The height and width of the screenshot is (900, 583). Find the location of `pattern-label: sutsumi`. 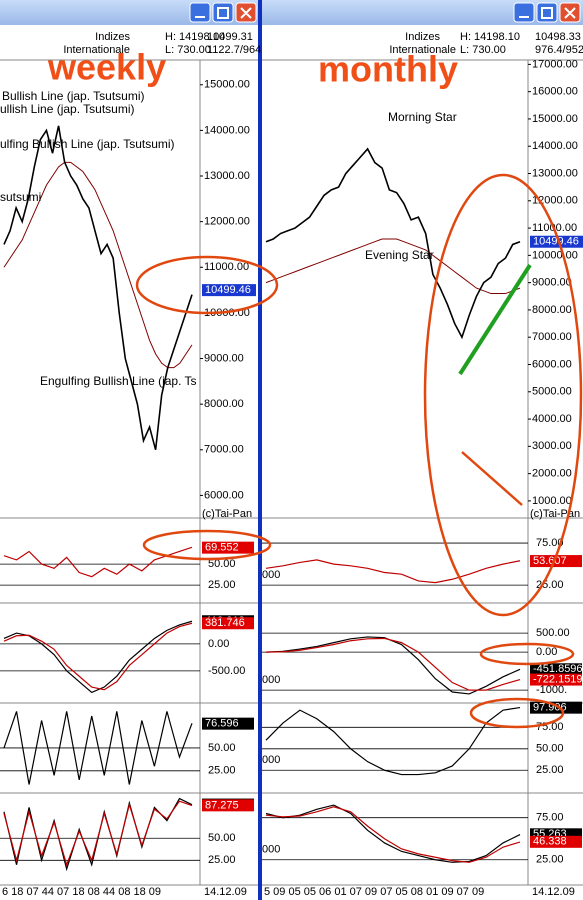

pattern-label: sutsumi is located at coordinates (20, 197).